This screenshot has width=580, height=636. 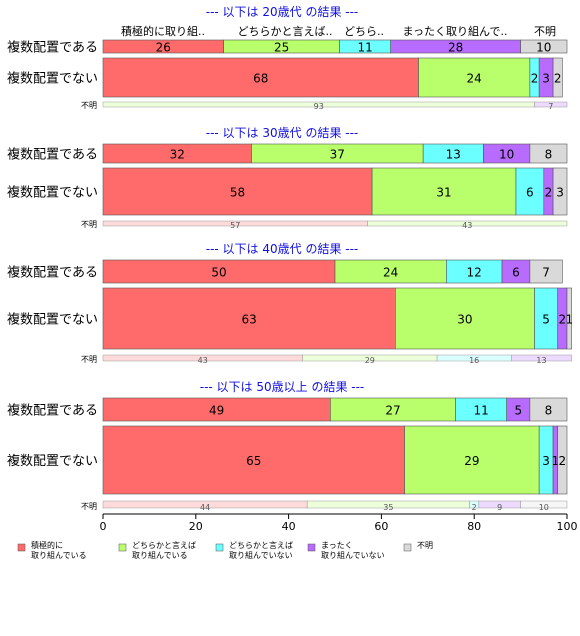 I want to click on data-label: 32, so click(x=177, y=155).